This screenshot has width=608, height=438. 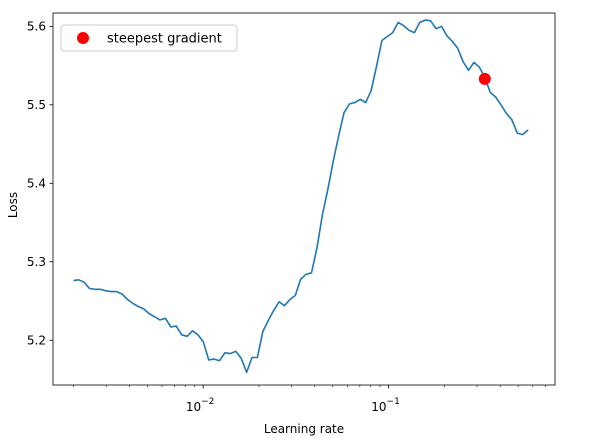 What do you see at coordinates (385, 405) in the screenshot?
I see `x-tick-label: 10⁻¹` at bounding box center [385, 405].